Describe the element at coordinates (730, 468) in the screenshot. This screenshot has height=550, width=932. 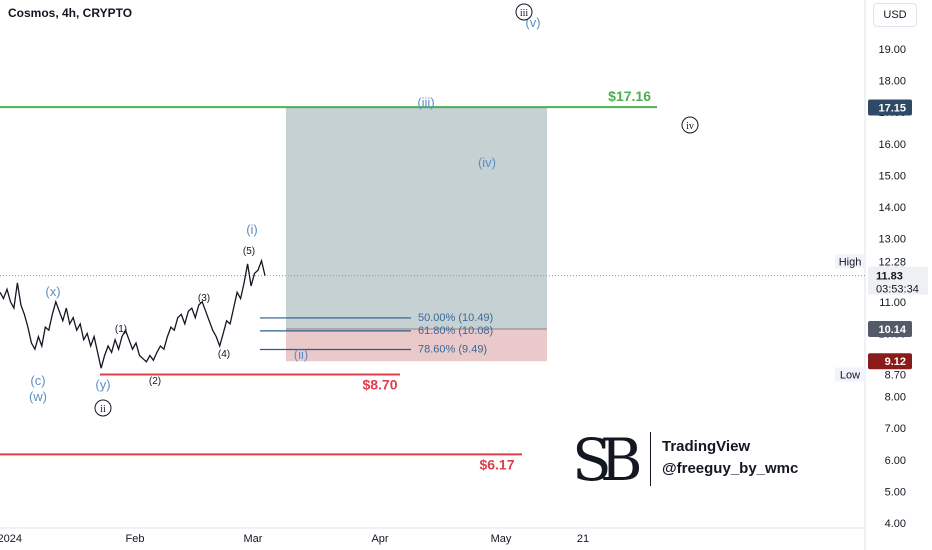
I see `brand-line-2: @freeguy_by_wmc` at that location.